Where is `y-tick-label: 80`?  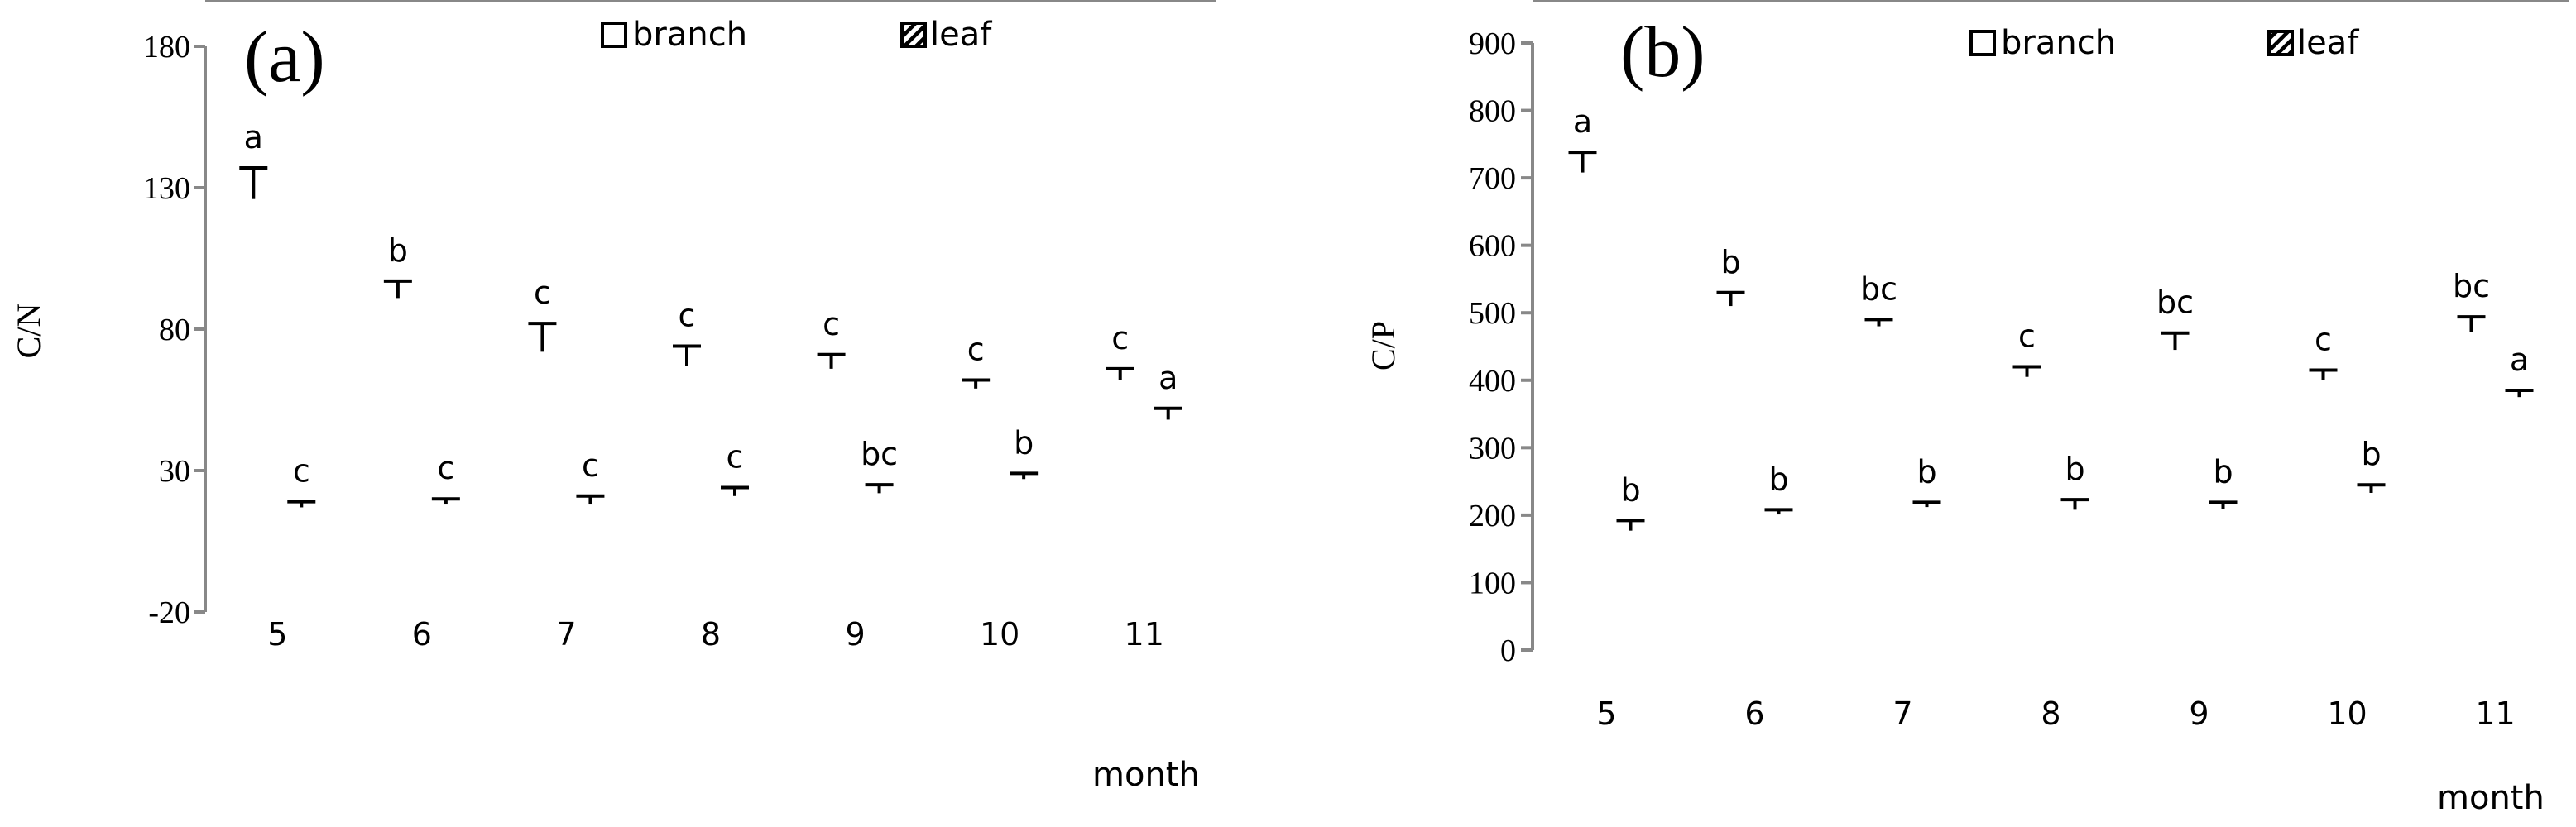
y-tick-label: 80 is located at coordinates (175, 330).